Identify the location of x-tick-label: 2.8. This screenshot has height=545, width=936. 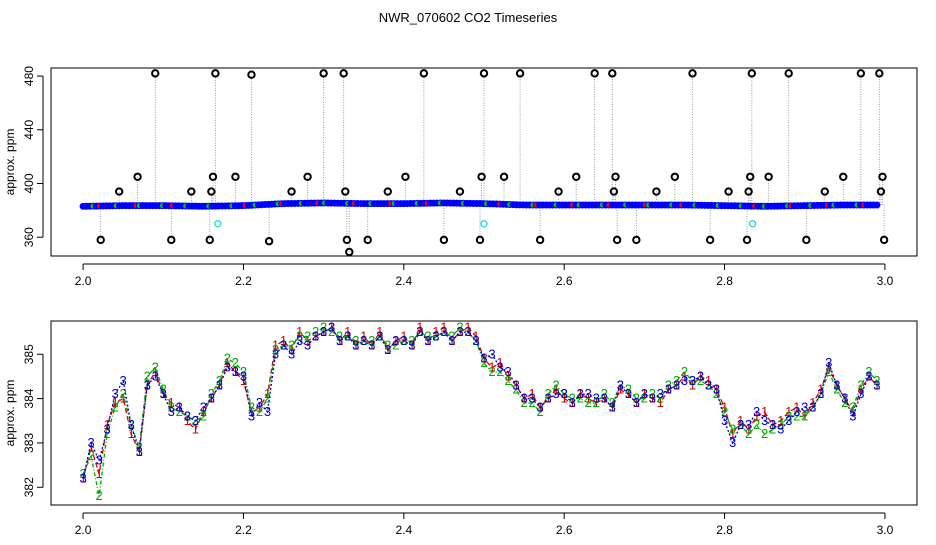
(724, 530).